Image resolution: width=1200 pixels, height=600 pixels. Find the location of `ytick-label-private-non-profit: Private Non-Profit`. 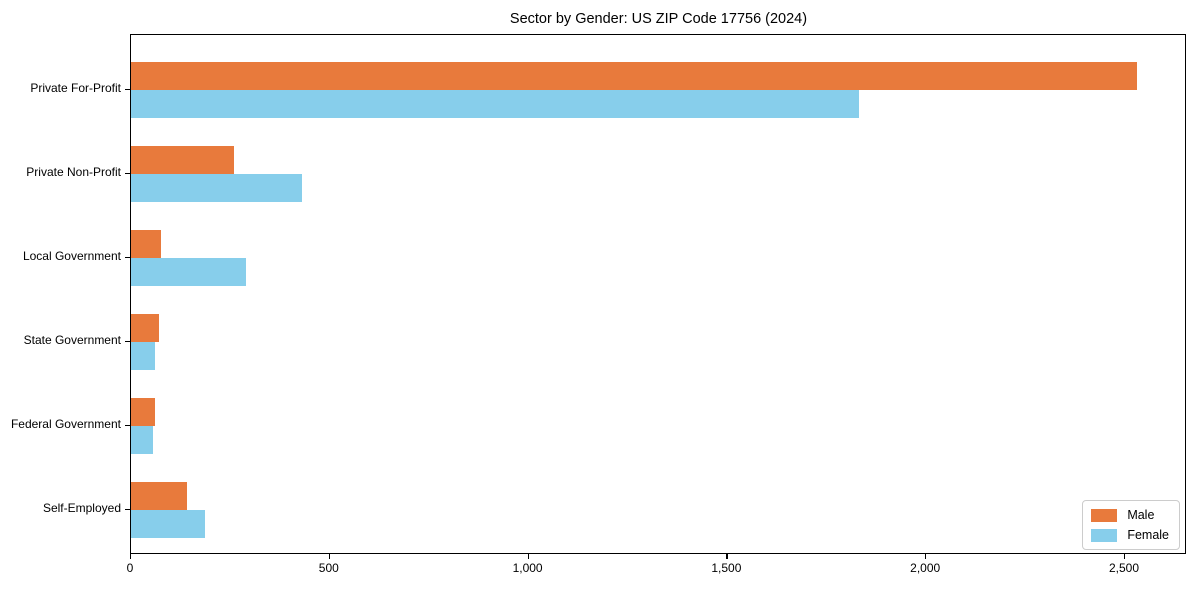

ytick-label-private-non-profit: Private Non-Profit is located at coordinates (73, 172).